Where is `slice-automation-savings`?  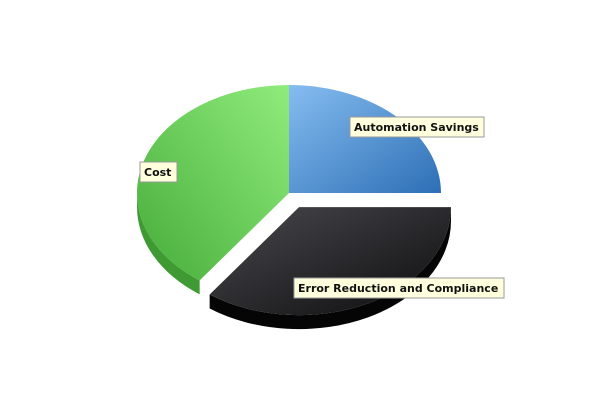
slice-automation-savings is located at coordinates (365, 139).